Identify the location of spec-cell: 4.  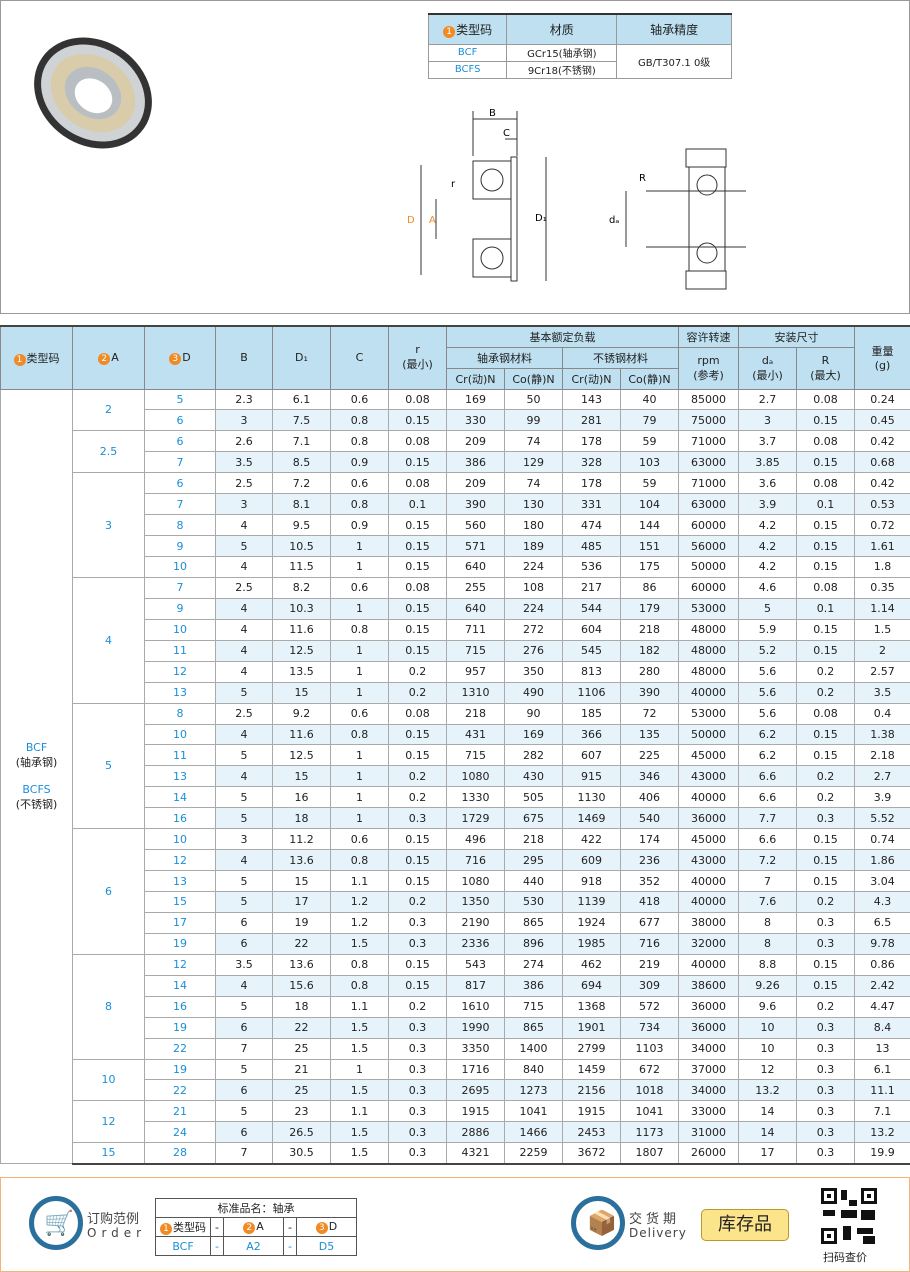
(244, 734).